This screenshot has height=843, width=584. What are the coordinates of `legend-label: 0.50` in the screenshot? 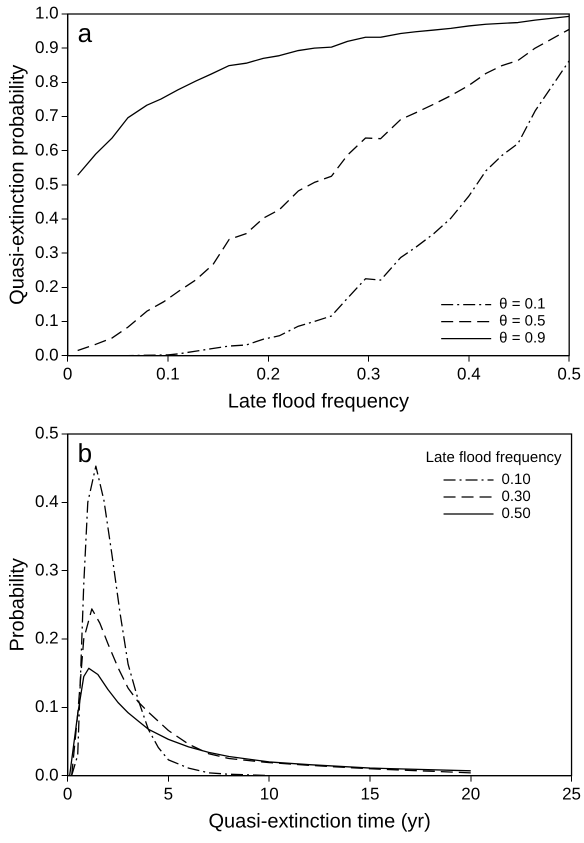 It's located at (516, 513).